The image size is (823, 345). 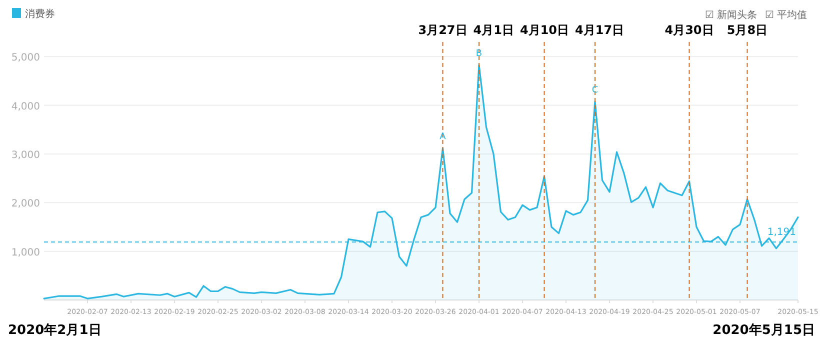 What do you see at coordinates (55, 330) in the screenshot?
I see `text: 2020年2月1日` at bounding box center [55, 330].